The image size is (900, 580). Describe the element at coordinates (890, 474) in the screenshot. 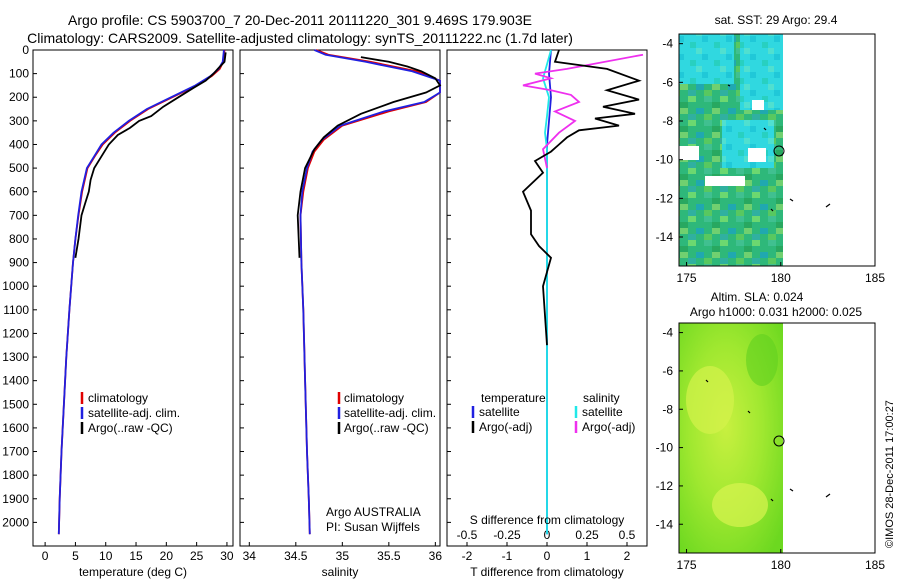

I see `imos-credit: ©IMOS 28-Dec-2011 17:00:27` at that location.